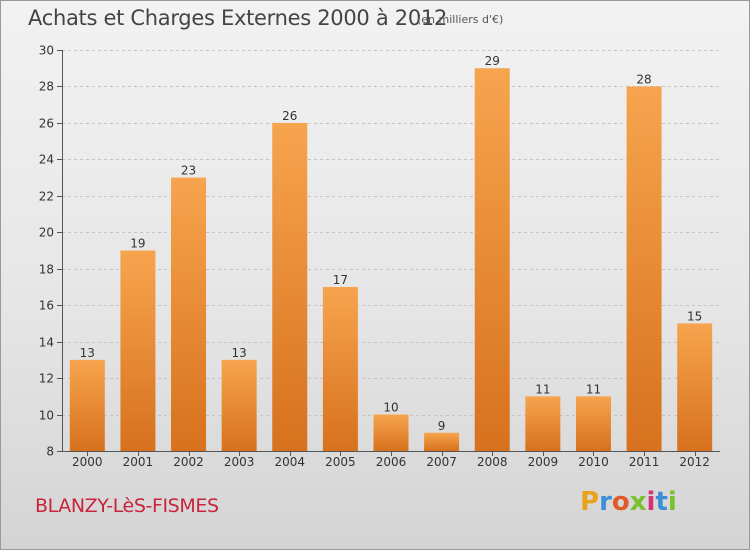  I want to click on y-tick-label: 24, so click(46, 160).